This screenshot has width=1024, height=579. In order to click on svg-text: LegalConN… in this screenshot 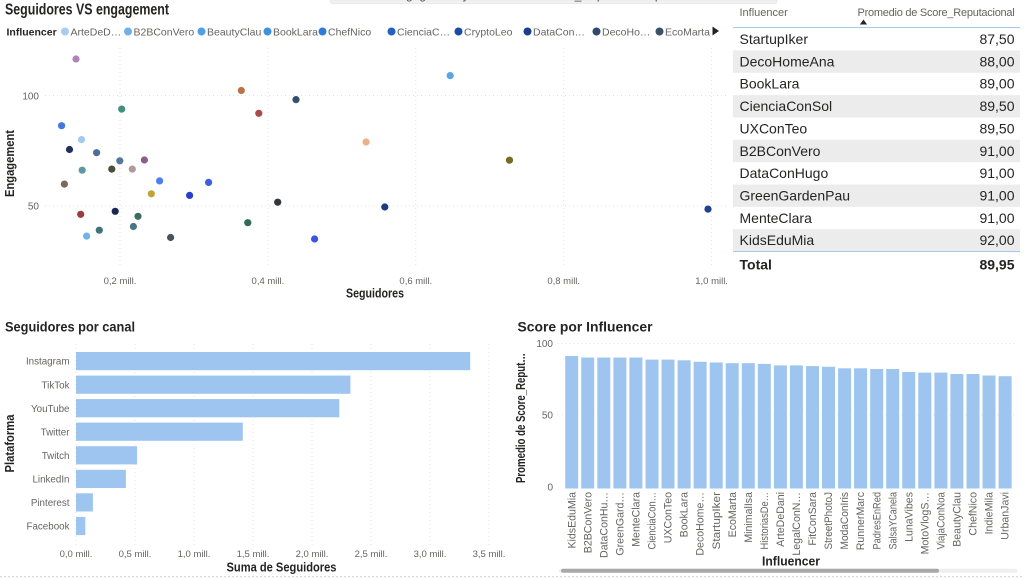, I will do `click(797, 524)`.